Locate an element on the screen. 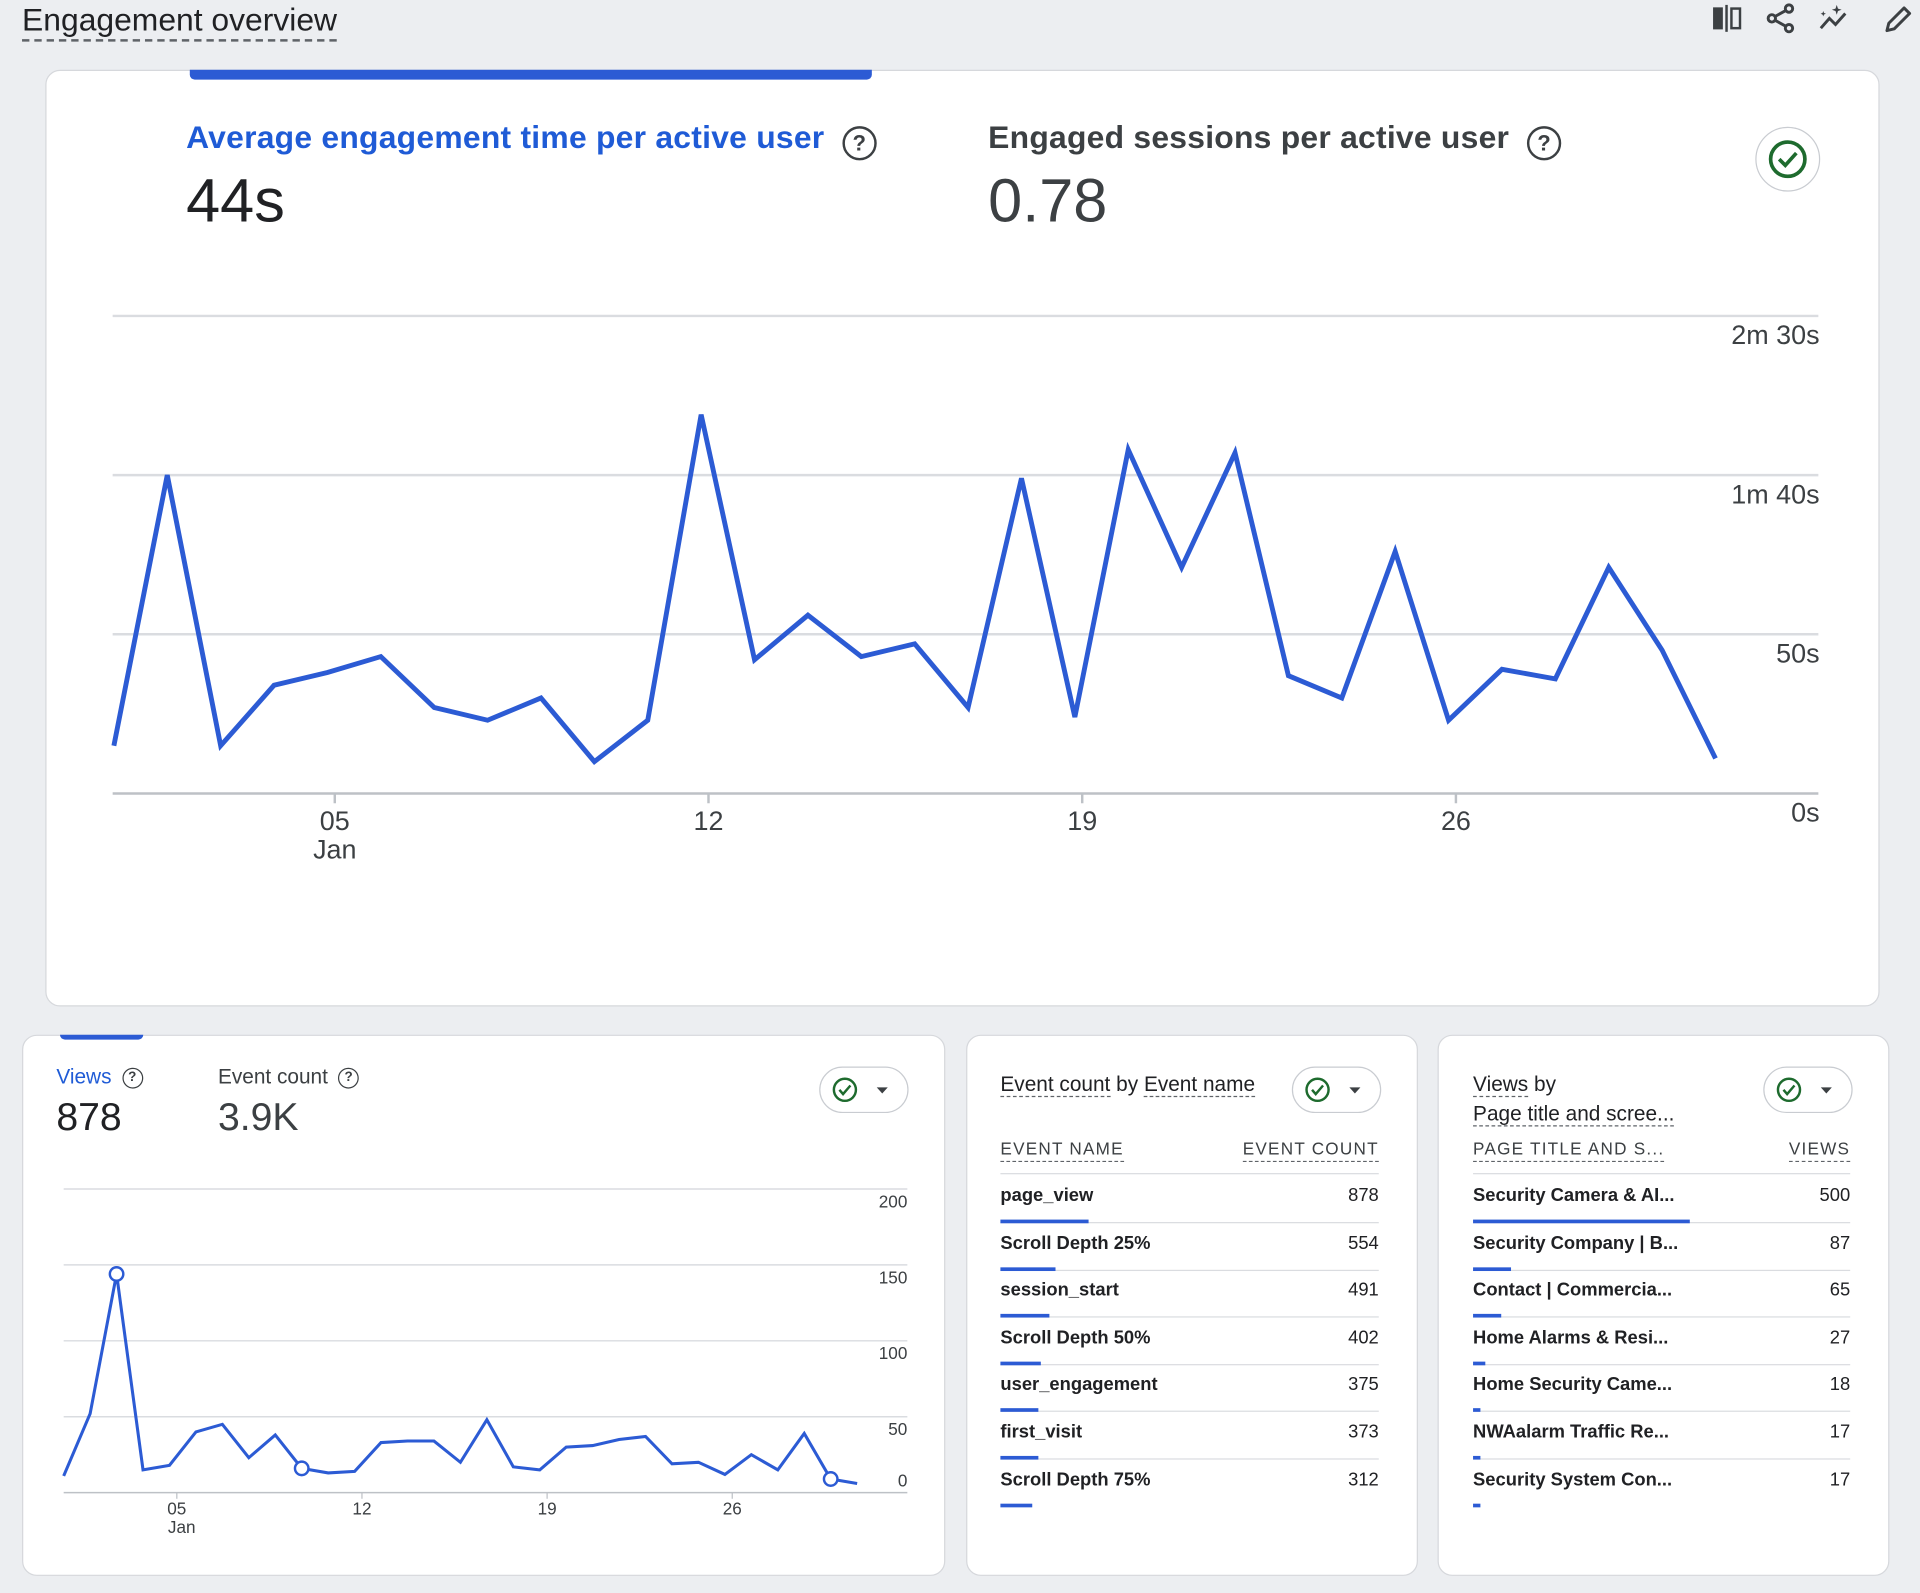  metric-label: Engaged sessions per active user is located at coordinates (1249, 137).